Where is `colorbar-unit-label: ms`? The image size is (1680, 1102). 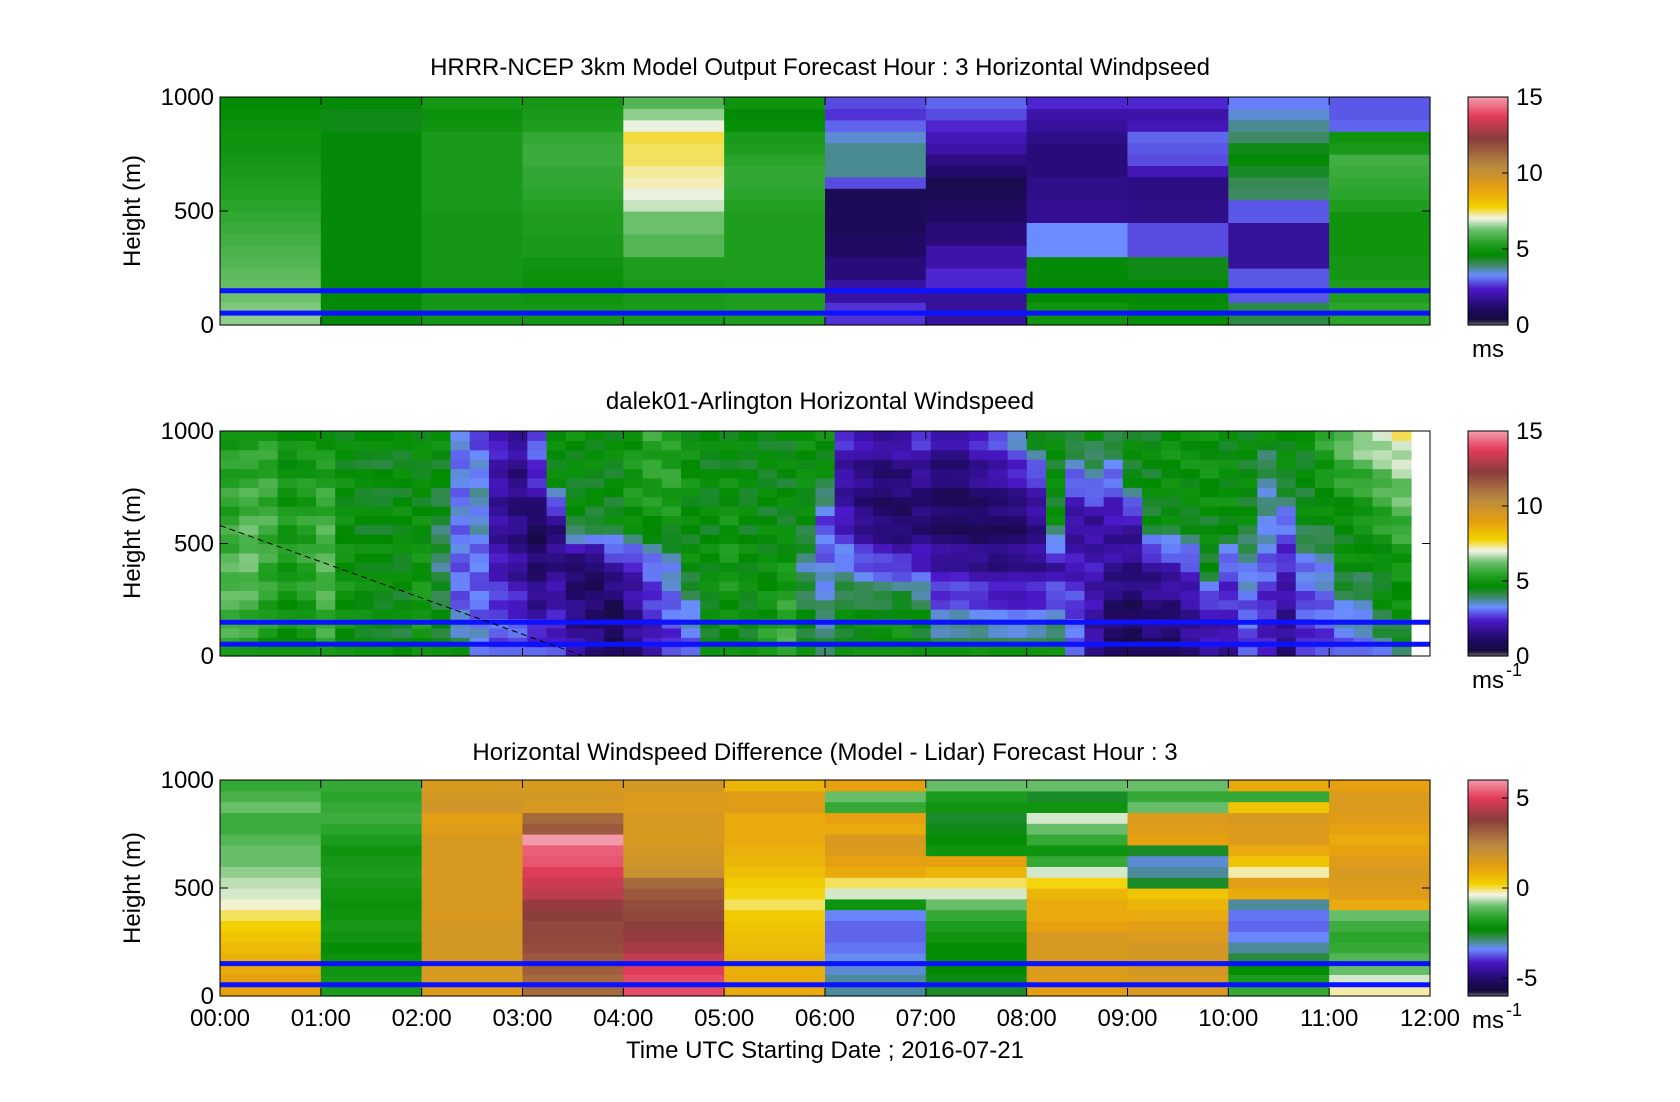 colorbar-unit-label: ms is located at coordinates (1488, 349).